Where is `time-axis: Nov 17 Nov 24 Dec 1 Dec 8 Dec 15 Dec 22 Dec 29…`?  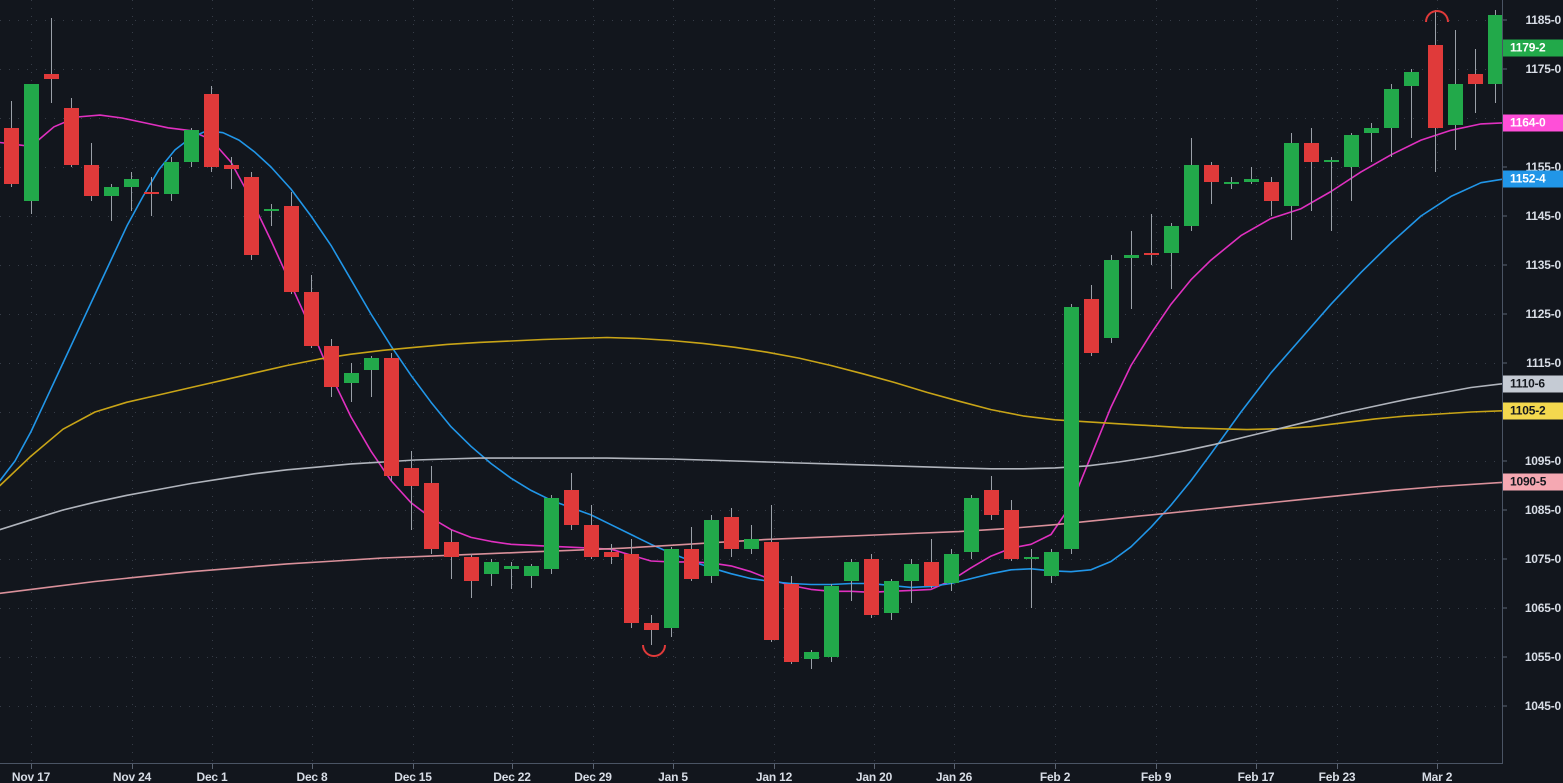
time-axis: Nov 17 Nov 24 Dec 1 Dec 8 Dec 15 Dec 22 Dec 29… is located at coordinates (751, 773).